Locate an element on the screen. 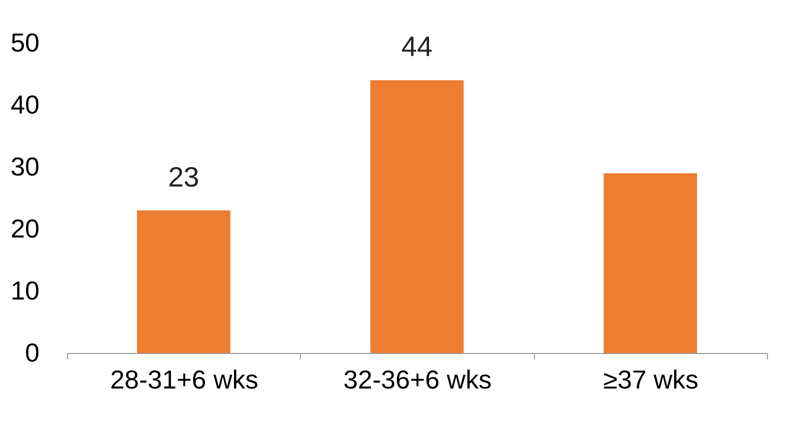  data-label: 23 is located at coordinates (184, 176).